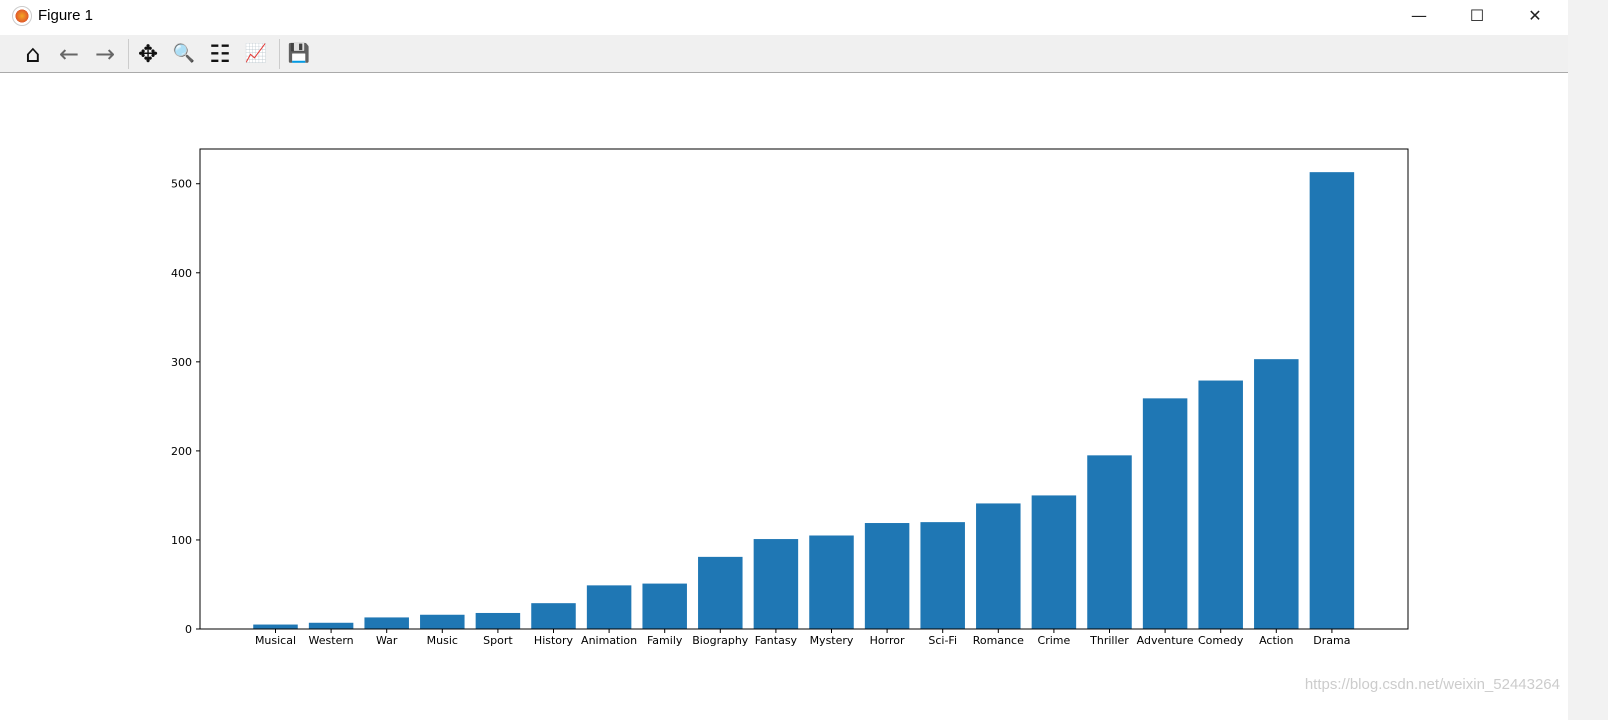 This screenshot has width=1608, height=720. I want to click on x-tick-label: Action, so click(1276, 640).